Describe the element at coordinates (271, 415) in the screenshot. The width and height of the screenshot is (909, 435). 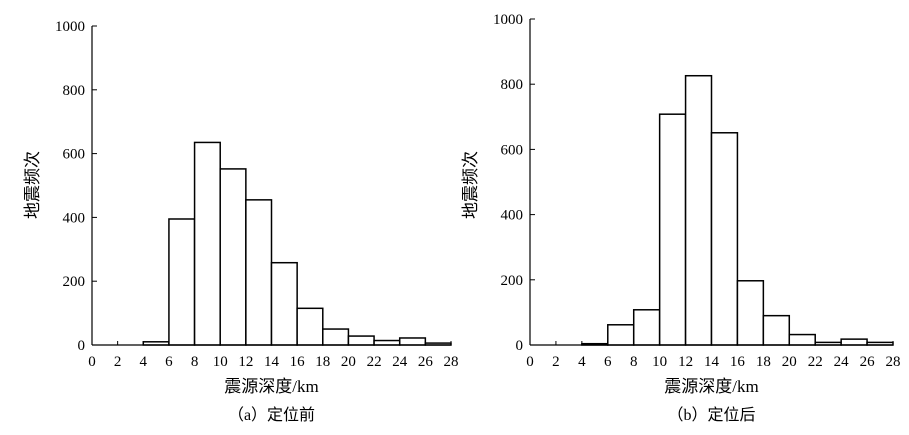
I see `panel-caption: （a）定位前` at that location.